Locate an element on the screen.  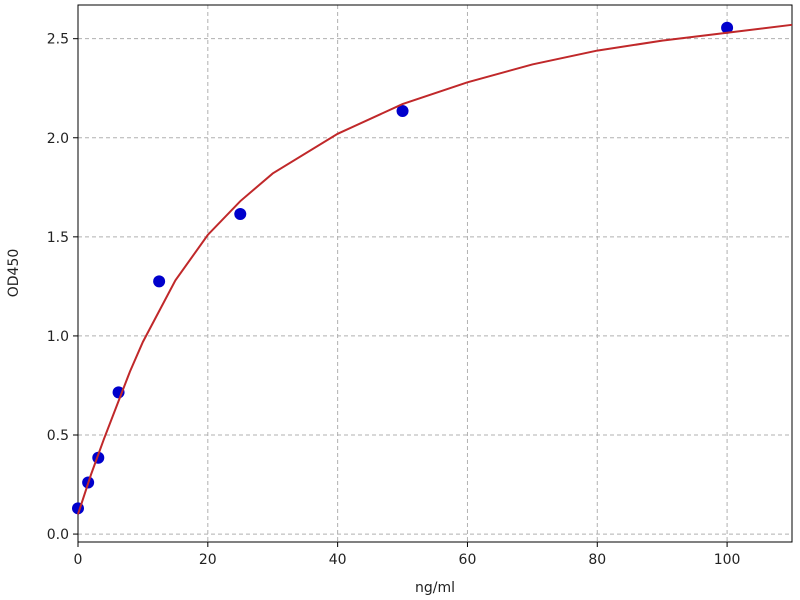
x-tick-label: 60 is located at coordinates (468, 560).